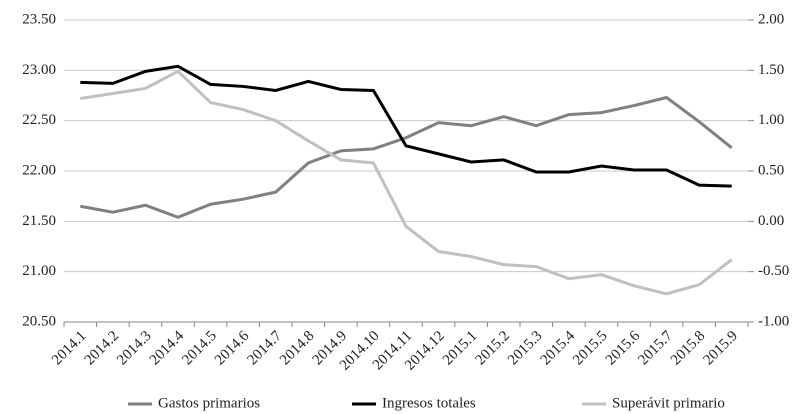  Describe the element at coordinates (39, 70) in the screenshot. I see `y-tick-label: 23.00` at that location.